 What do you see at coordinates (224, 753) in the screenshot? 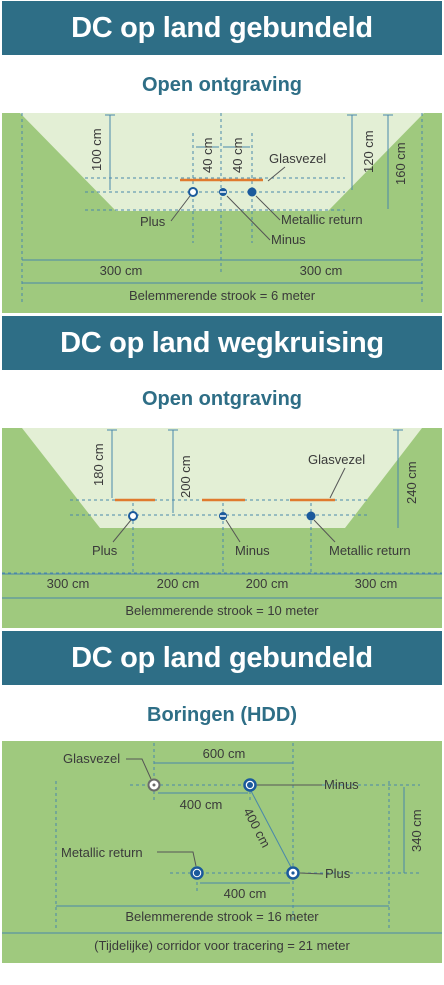
I see `dim-600: 600 cm` at bounding box center [224, 753].